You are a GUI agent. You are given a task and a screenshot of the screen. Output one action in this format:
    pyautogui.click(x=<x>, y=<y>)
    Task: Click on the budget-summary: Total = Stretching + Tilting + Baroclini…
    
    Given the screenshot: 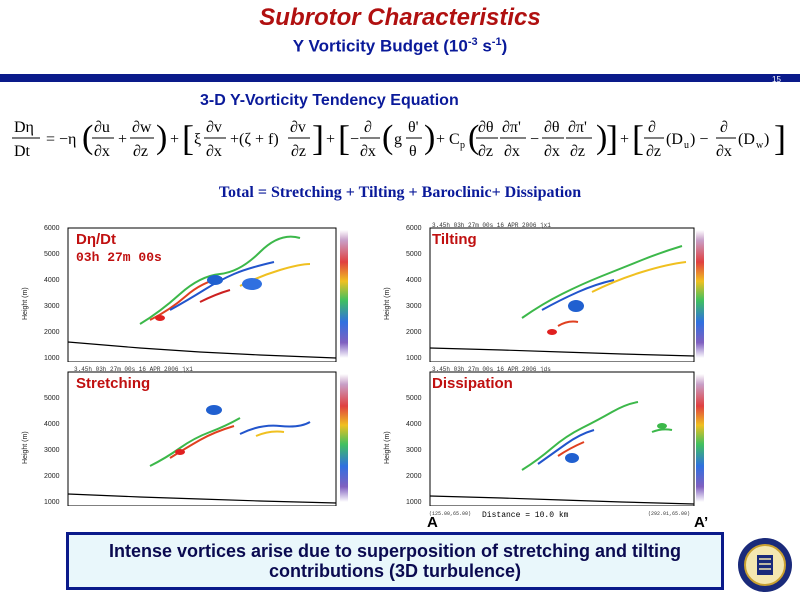 What is the action you would take?
    pyautogui.click(x=400, y=192)
    